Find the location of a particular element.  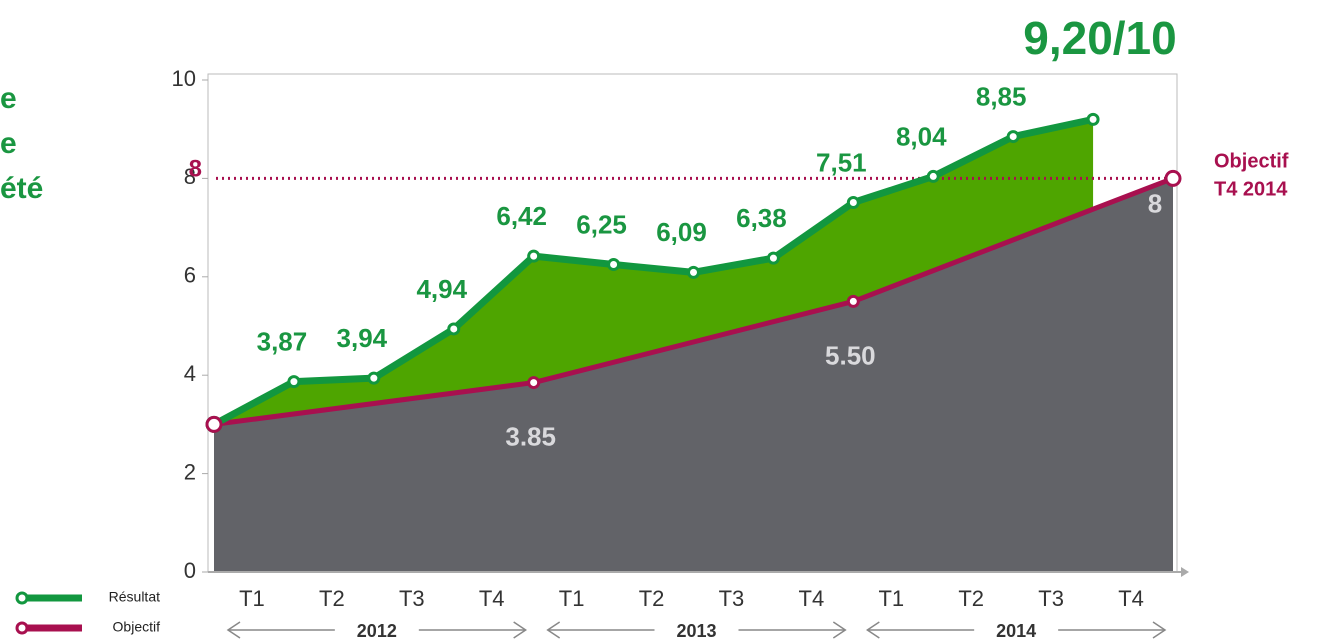

y-tick-label: 6 is located at coordinates (190, 275).